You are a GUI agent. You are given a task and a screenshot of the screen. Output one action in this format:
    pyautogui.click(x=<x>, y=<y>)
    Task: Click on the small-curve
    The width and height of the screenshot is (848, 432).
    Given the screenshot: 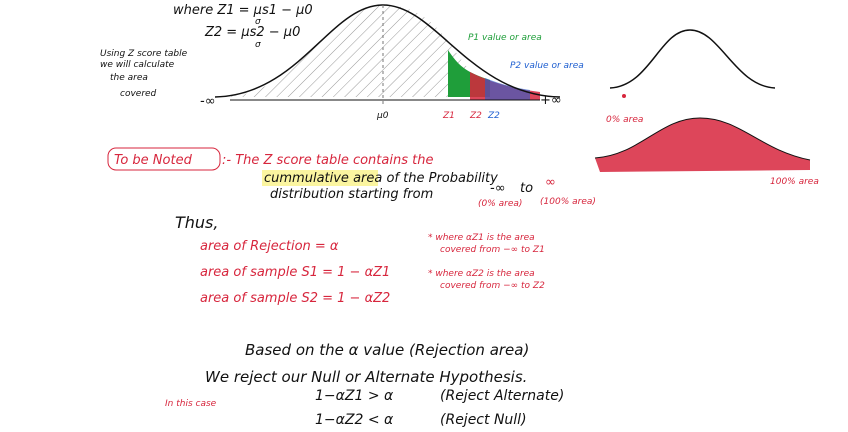 What is the action you would take?
    pyautogui.click(x=692, y=59)
    